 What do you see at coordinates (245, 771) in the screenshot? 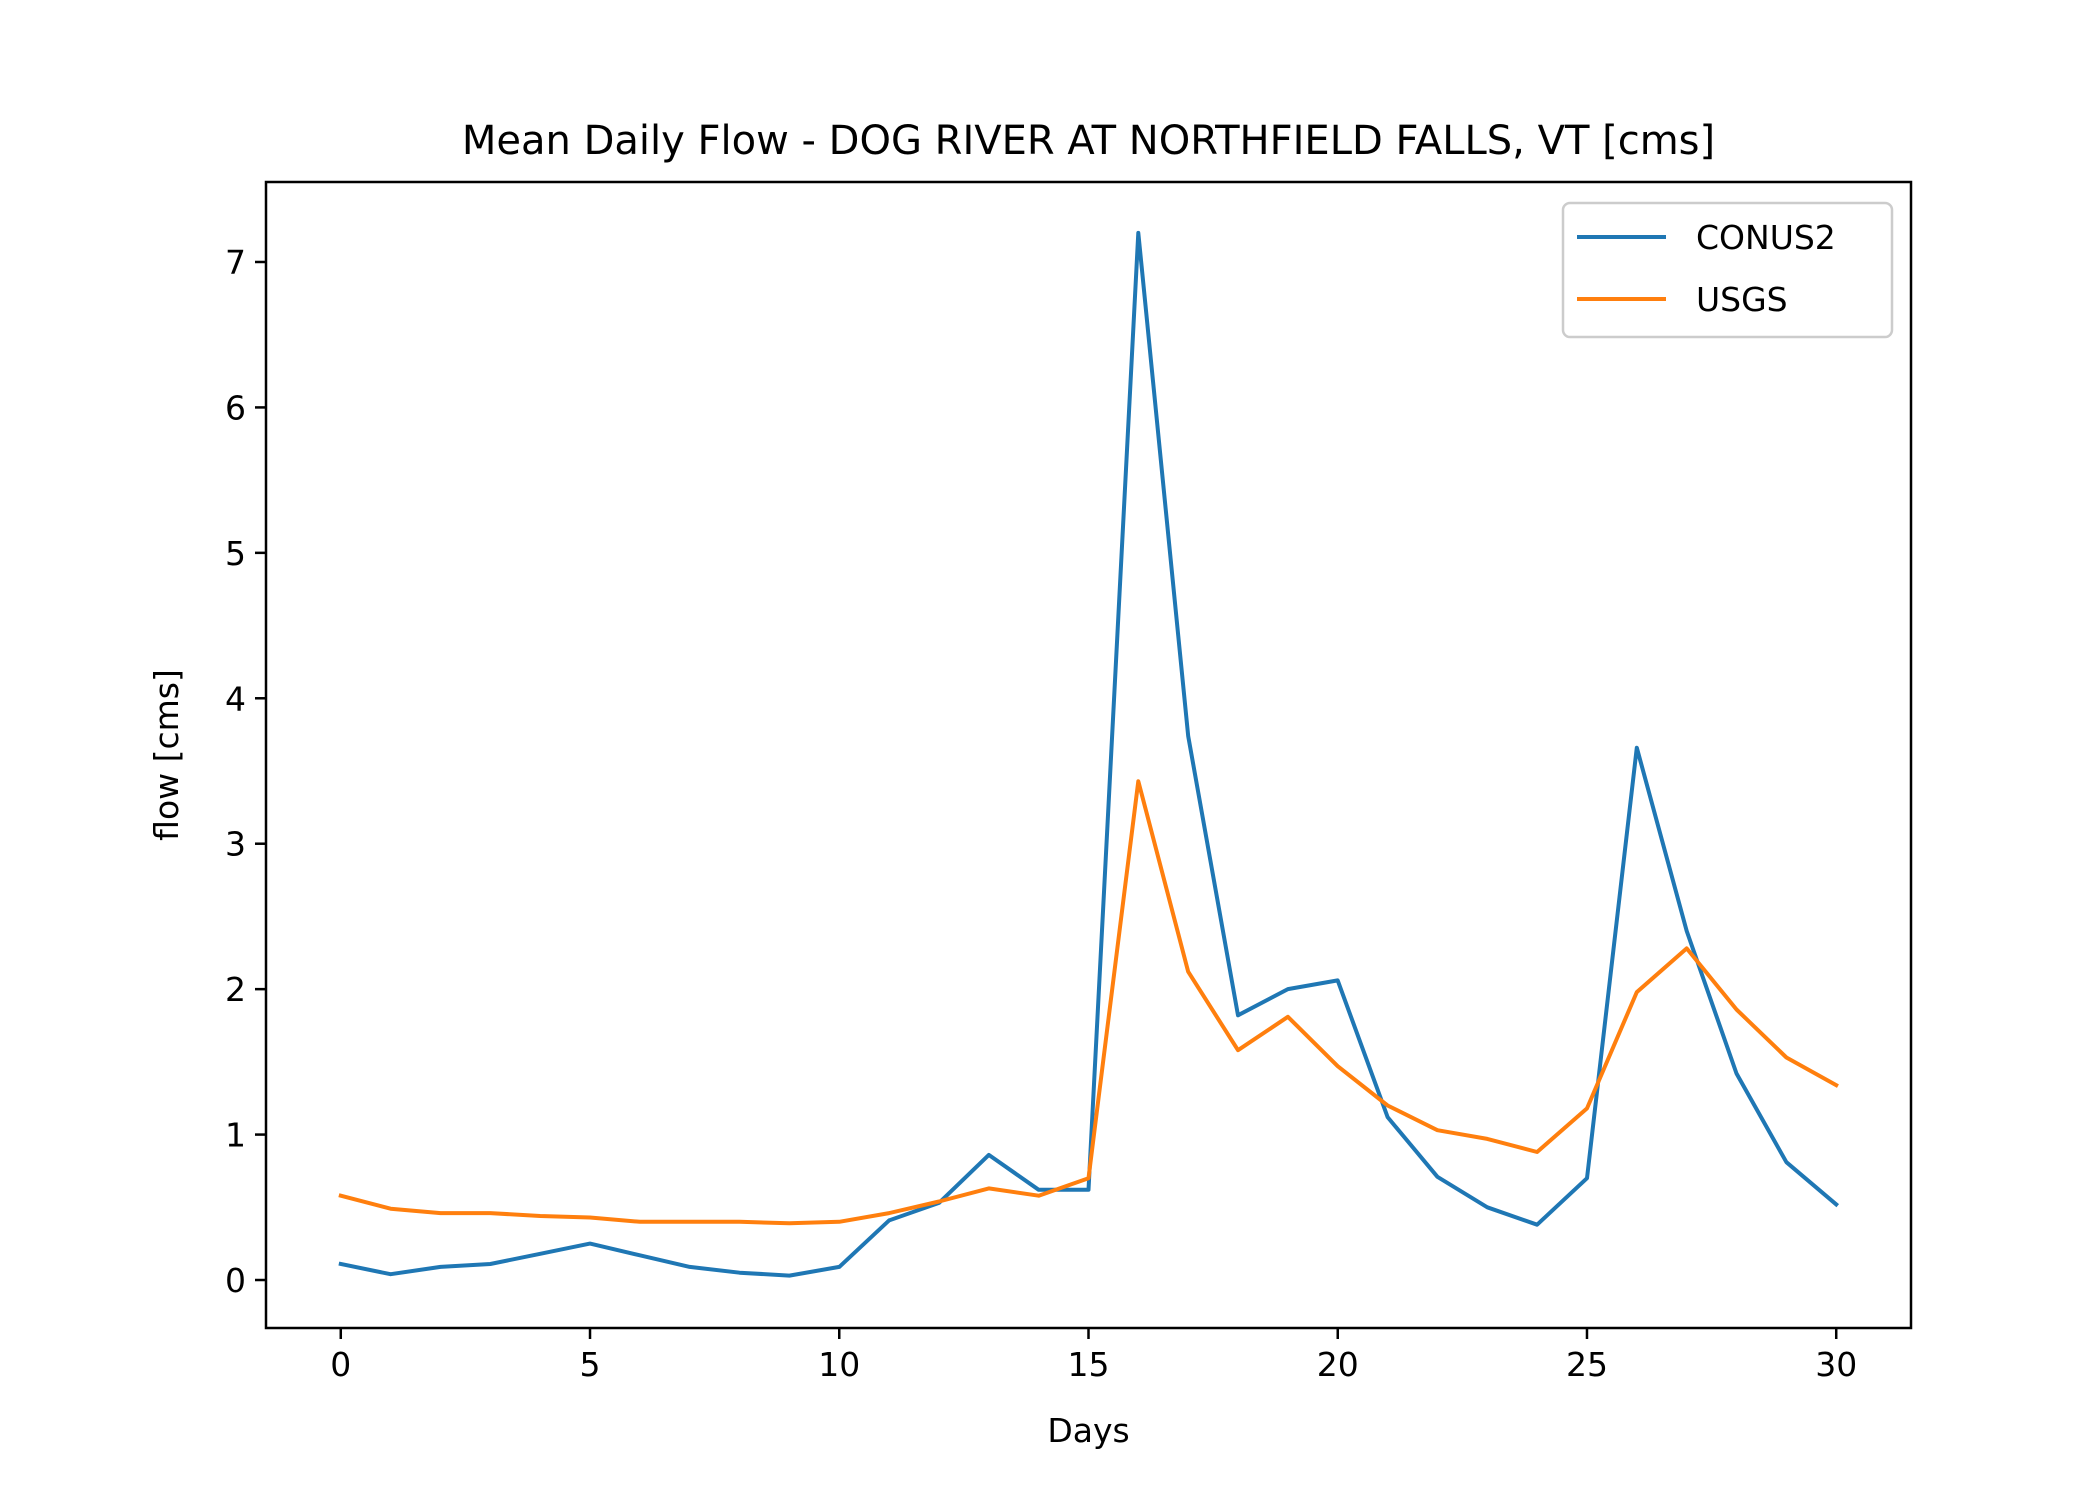
I see `y-axis: 0 1 2 3 4 5 6 7` at bounding box center [245, 771].